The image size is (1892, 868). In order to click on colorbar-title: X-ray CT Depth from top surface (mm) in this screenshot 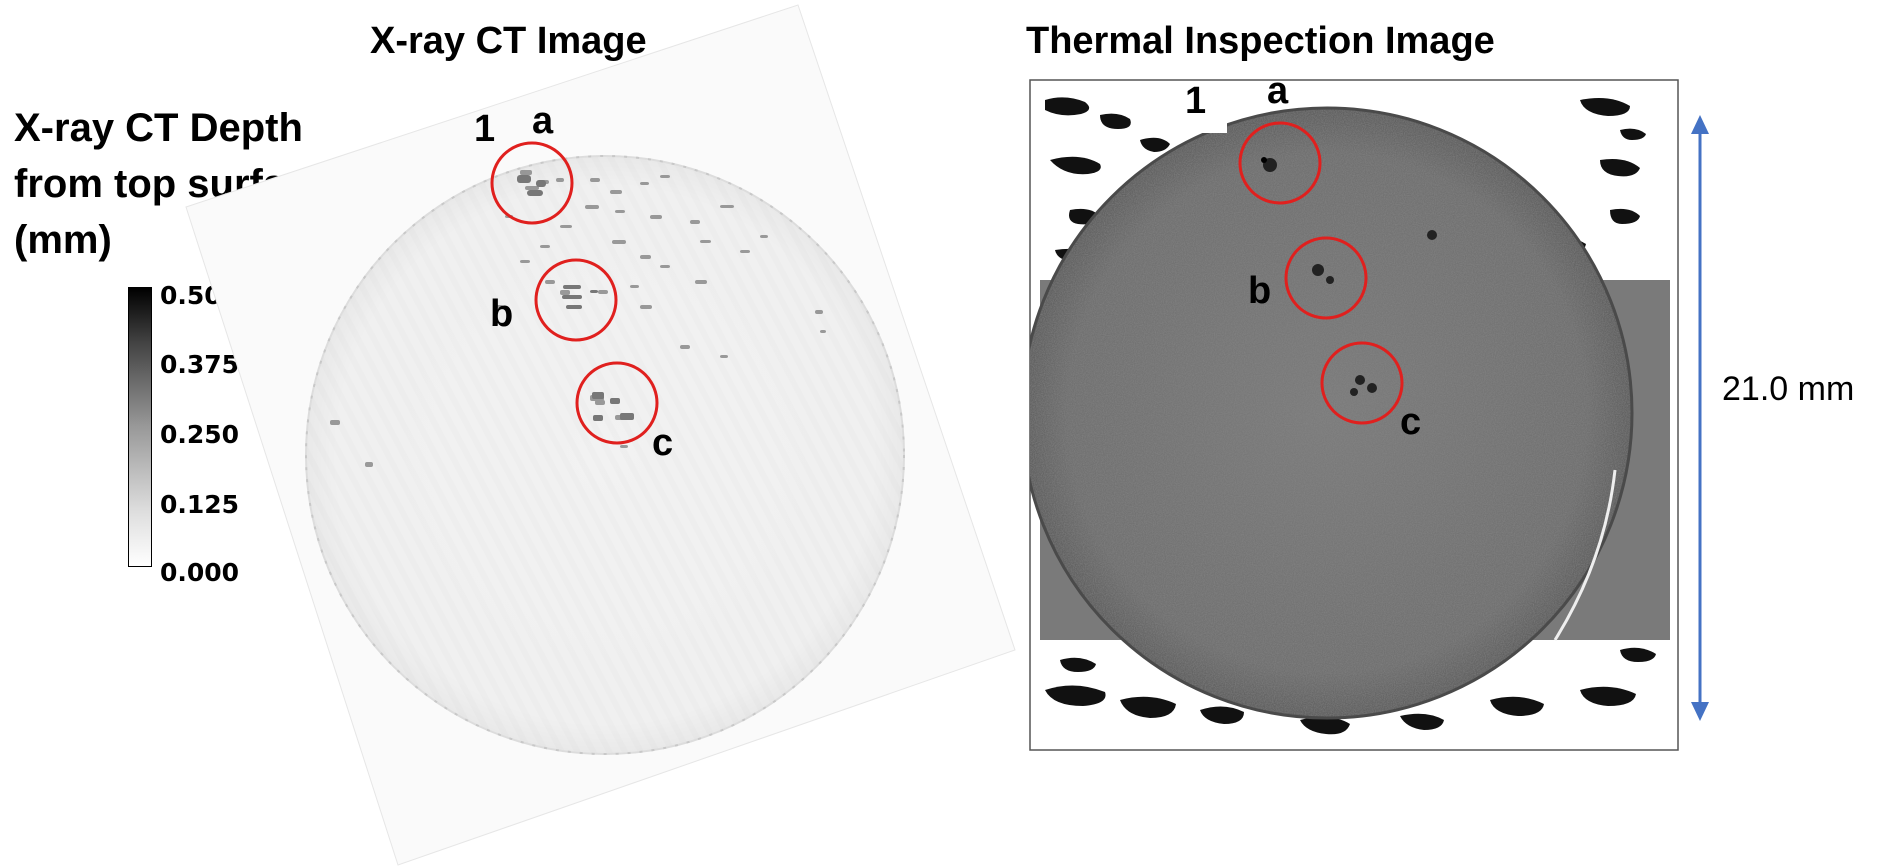, I will do `click(172, 184)`.